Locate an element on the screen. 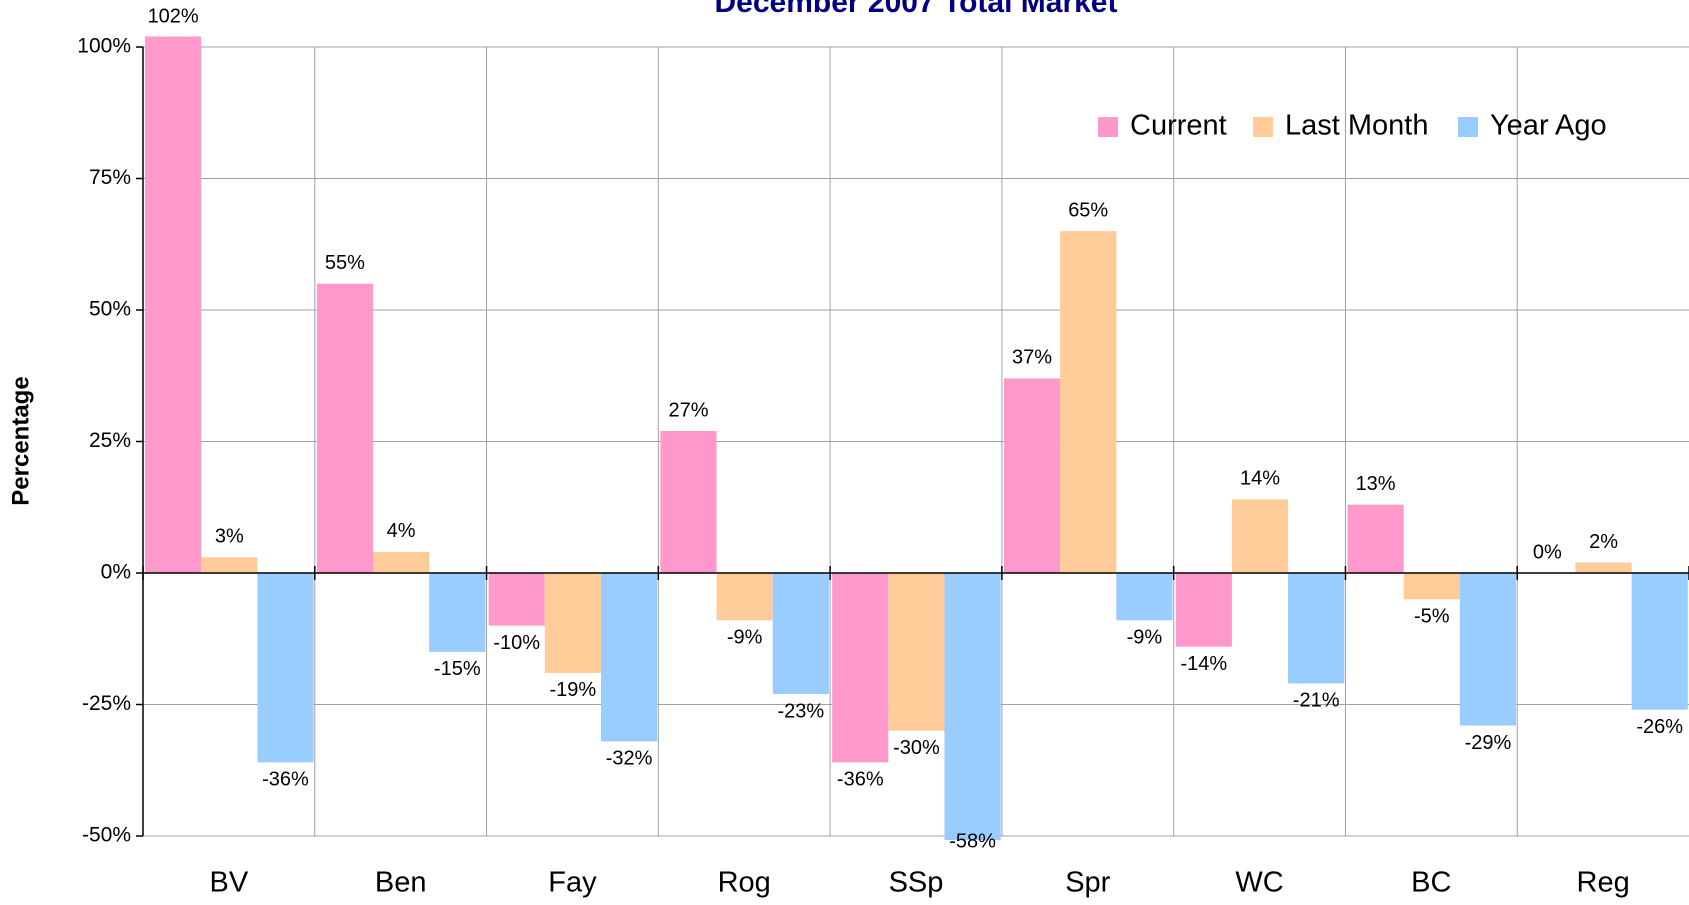  x-tick-label: Spr is located at coordinates (1087, 883).